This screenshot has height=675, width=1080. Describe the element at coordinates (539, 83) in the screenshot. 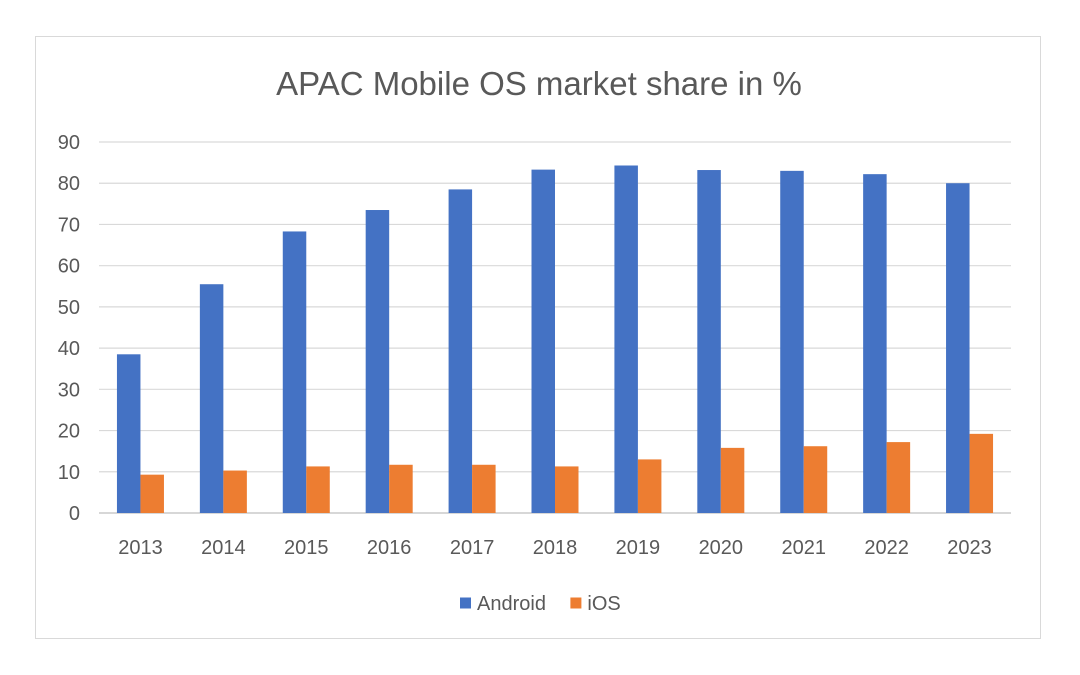

I see `chart-title: APAC Mobile OS market share in %` at that location.